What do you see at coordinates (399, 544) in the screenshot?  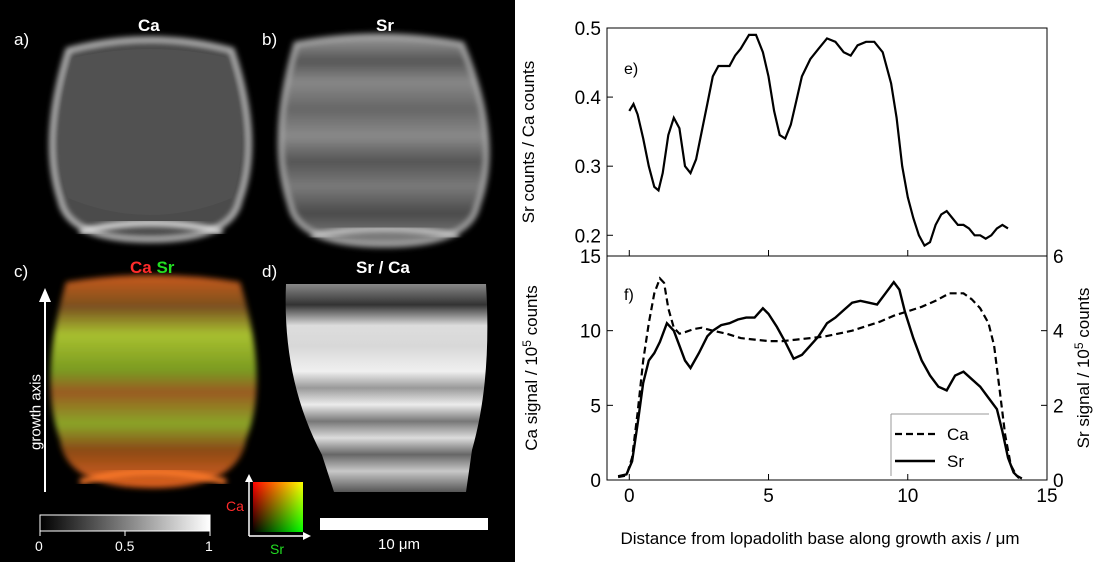 I see `scale-bar-label: 10 μm` at bounding box center [399, 544].